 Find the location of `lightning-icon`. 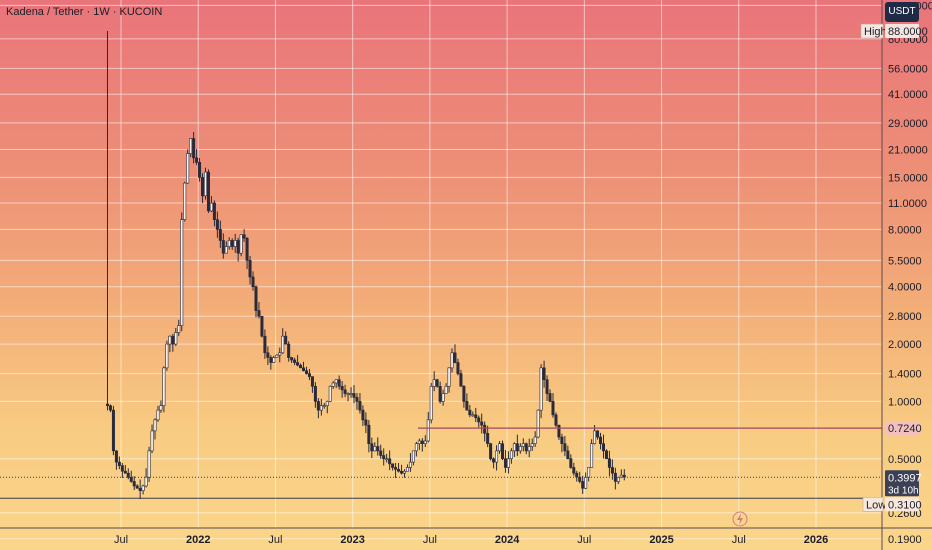

lightning-icon is located at coordinates (740, 519).